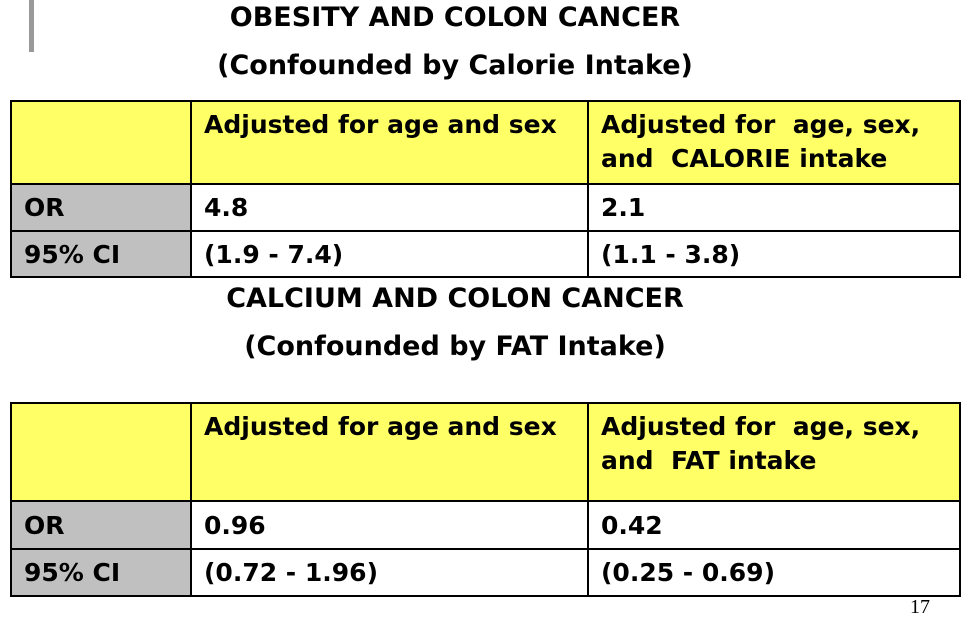 The image size is (972, 620). I want to click on data-cell: 2.1, so click(774, 207).